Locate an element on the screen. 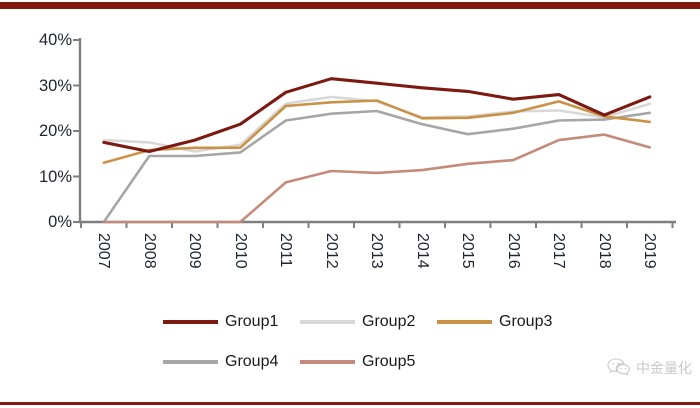  legend-item-group2: Group2 is located at coordinates (368, 322).